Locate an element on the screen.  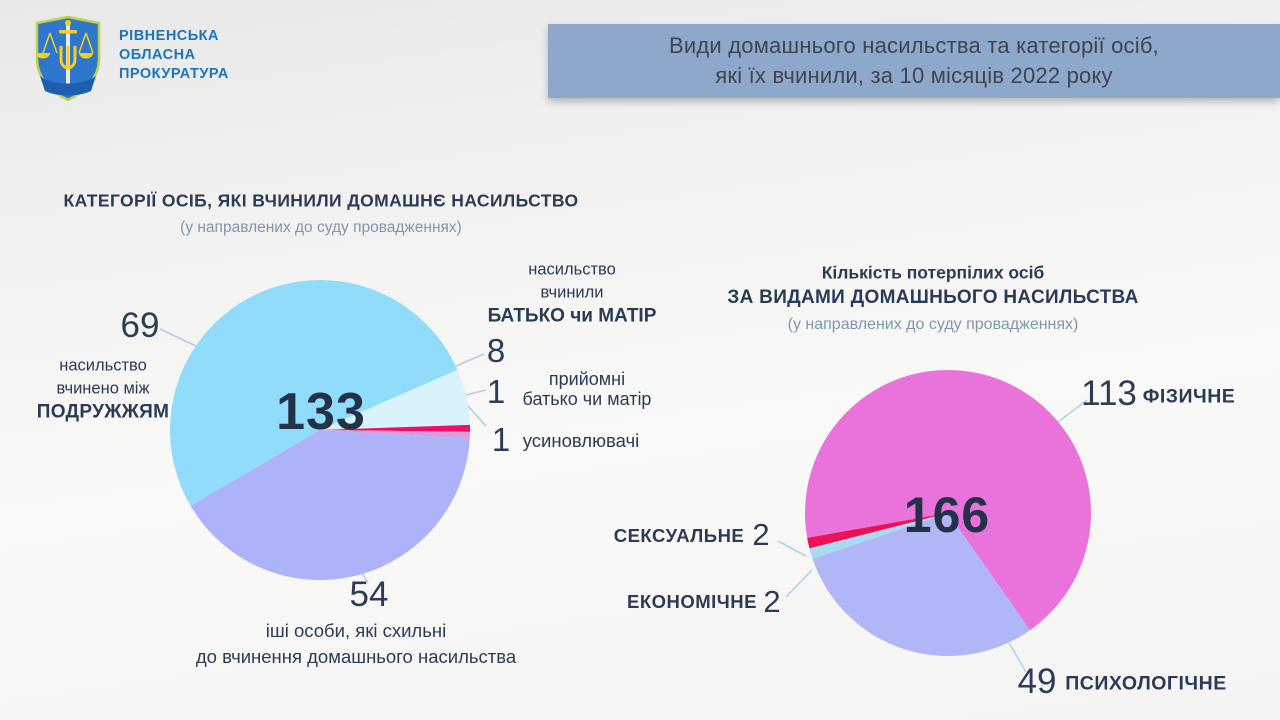
value-sexual: 2 is located at coordinates (761, 534).